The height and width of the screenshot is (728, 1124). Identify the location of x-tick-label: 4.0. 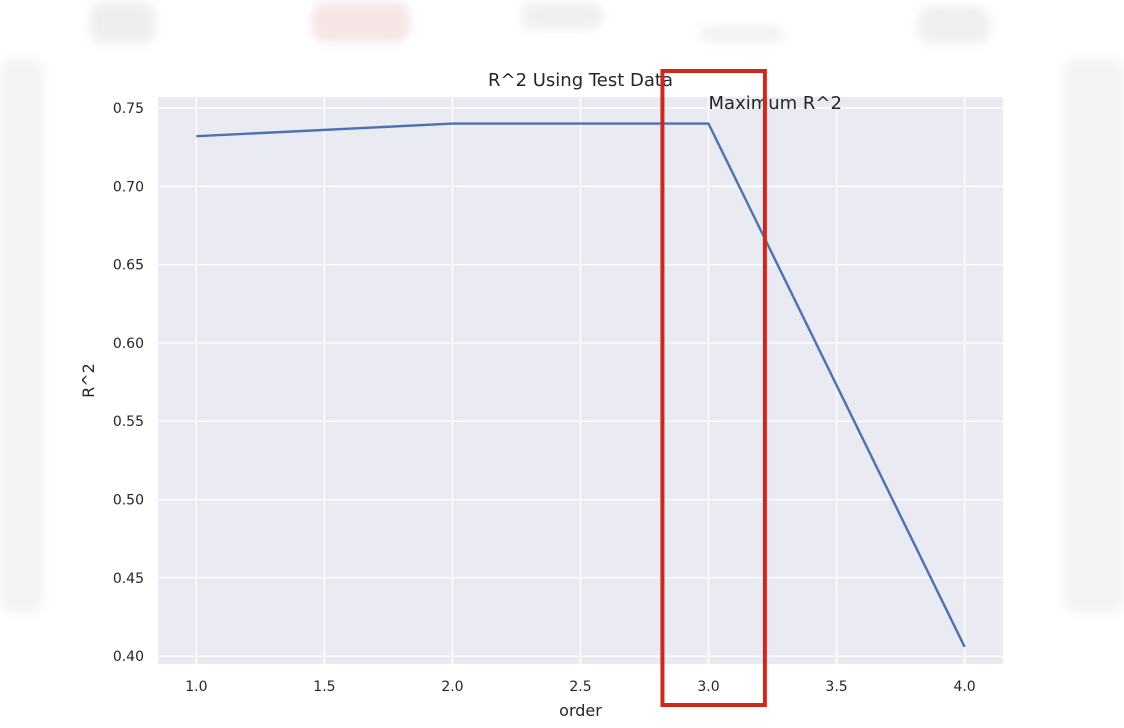
(964, 687).